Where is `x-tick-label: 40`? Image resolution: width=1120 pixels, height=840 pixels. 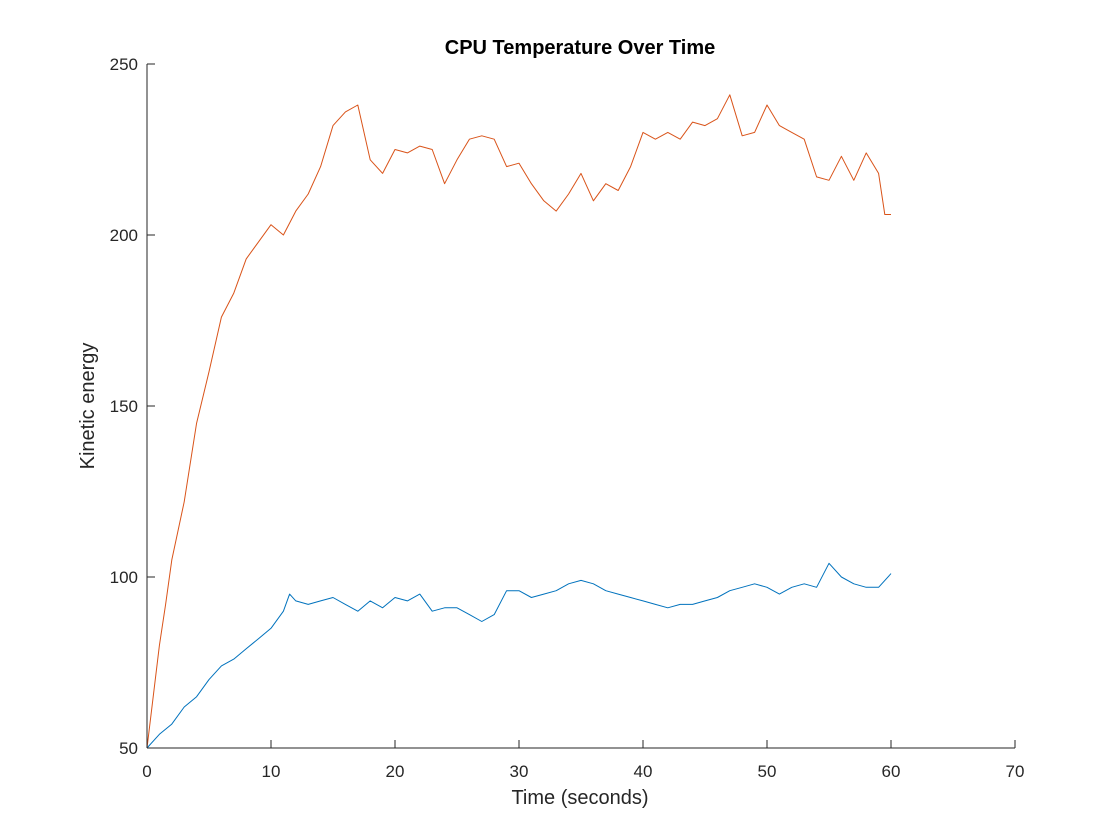
x-tick-label: 40 is located at coordinates (643, 771).